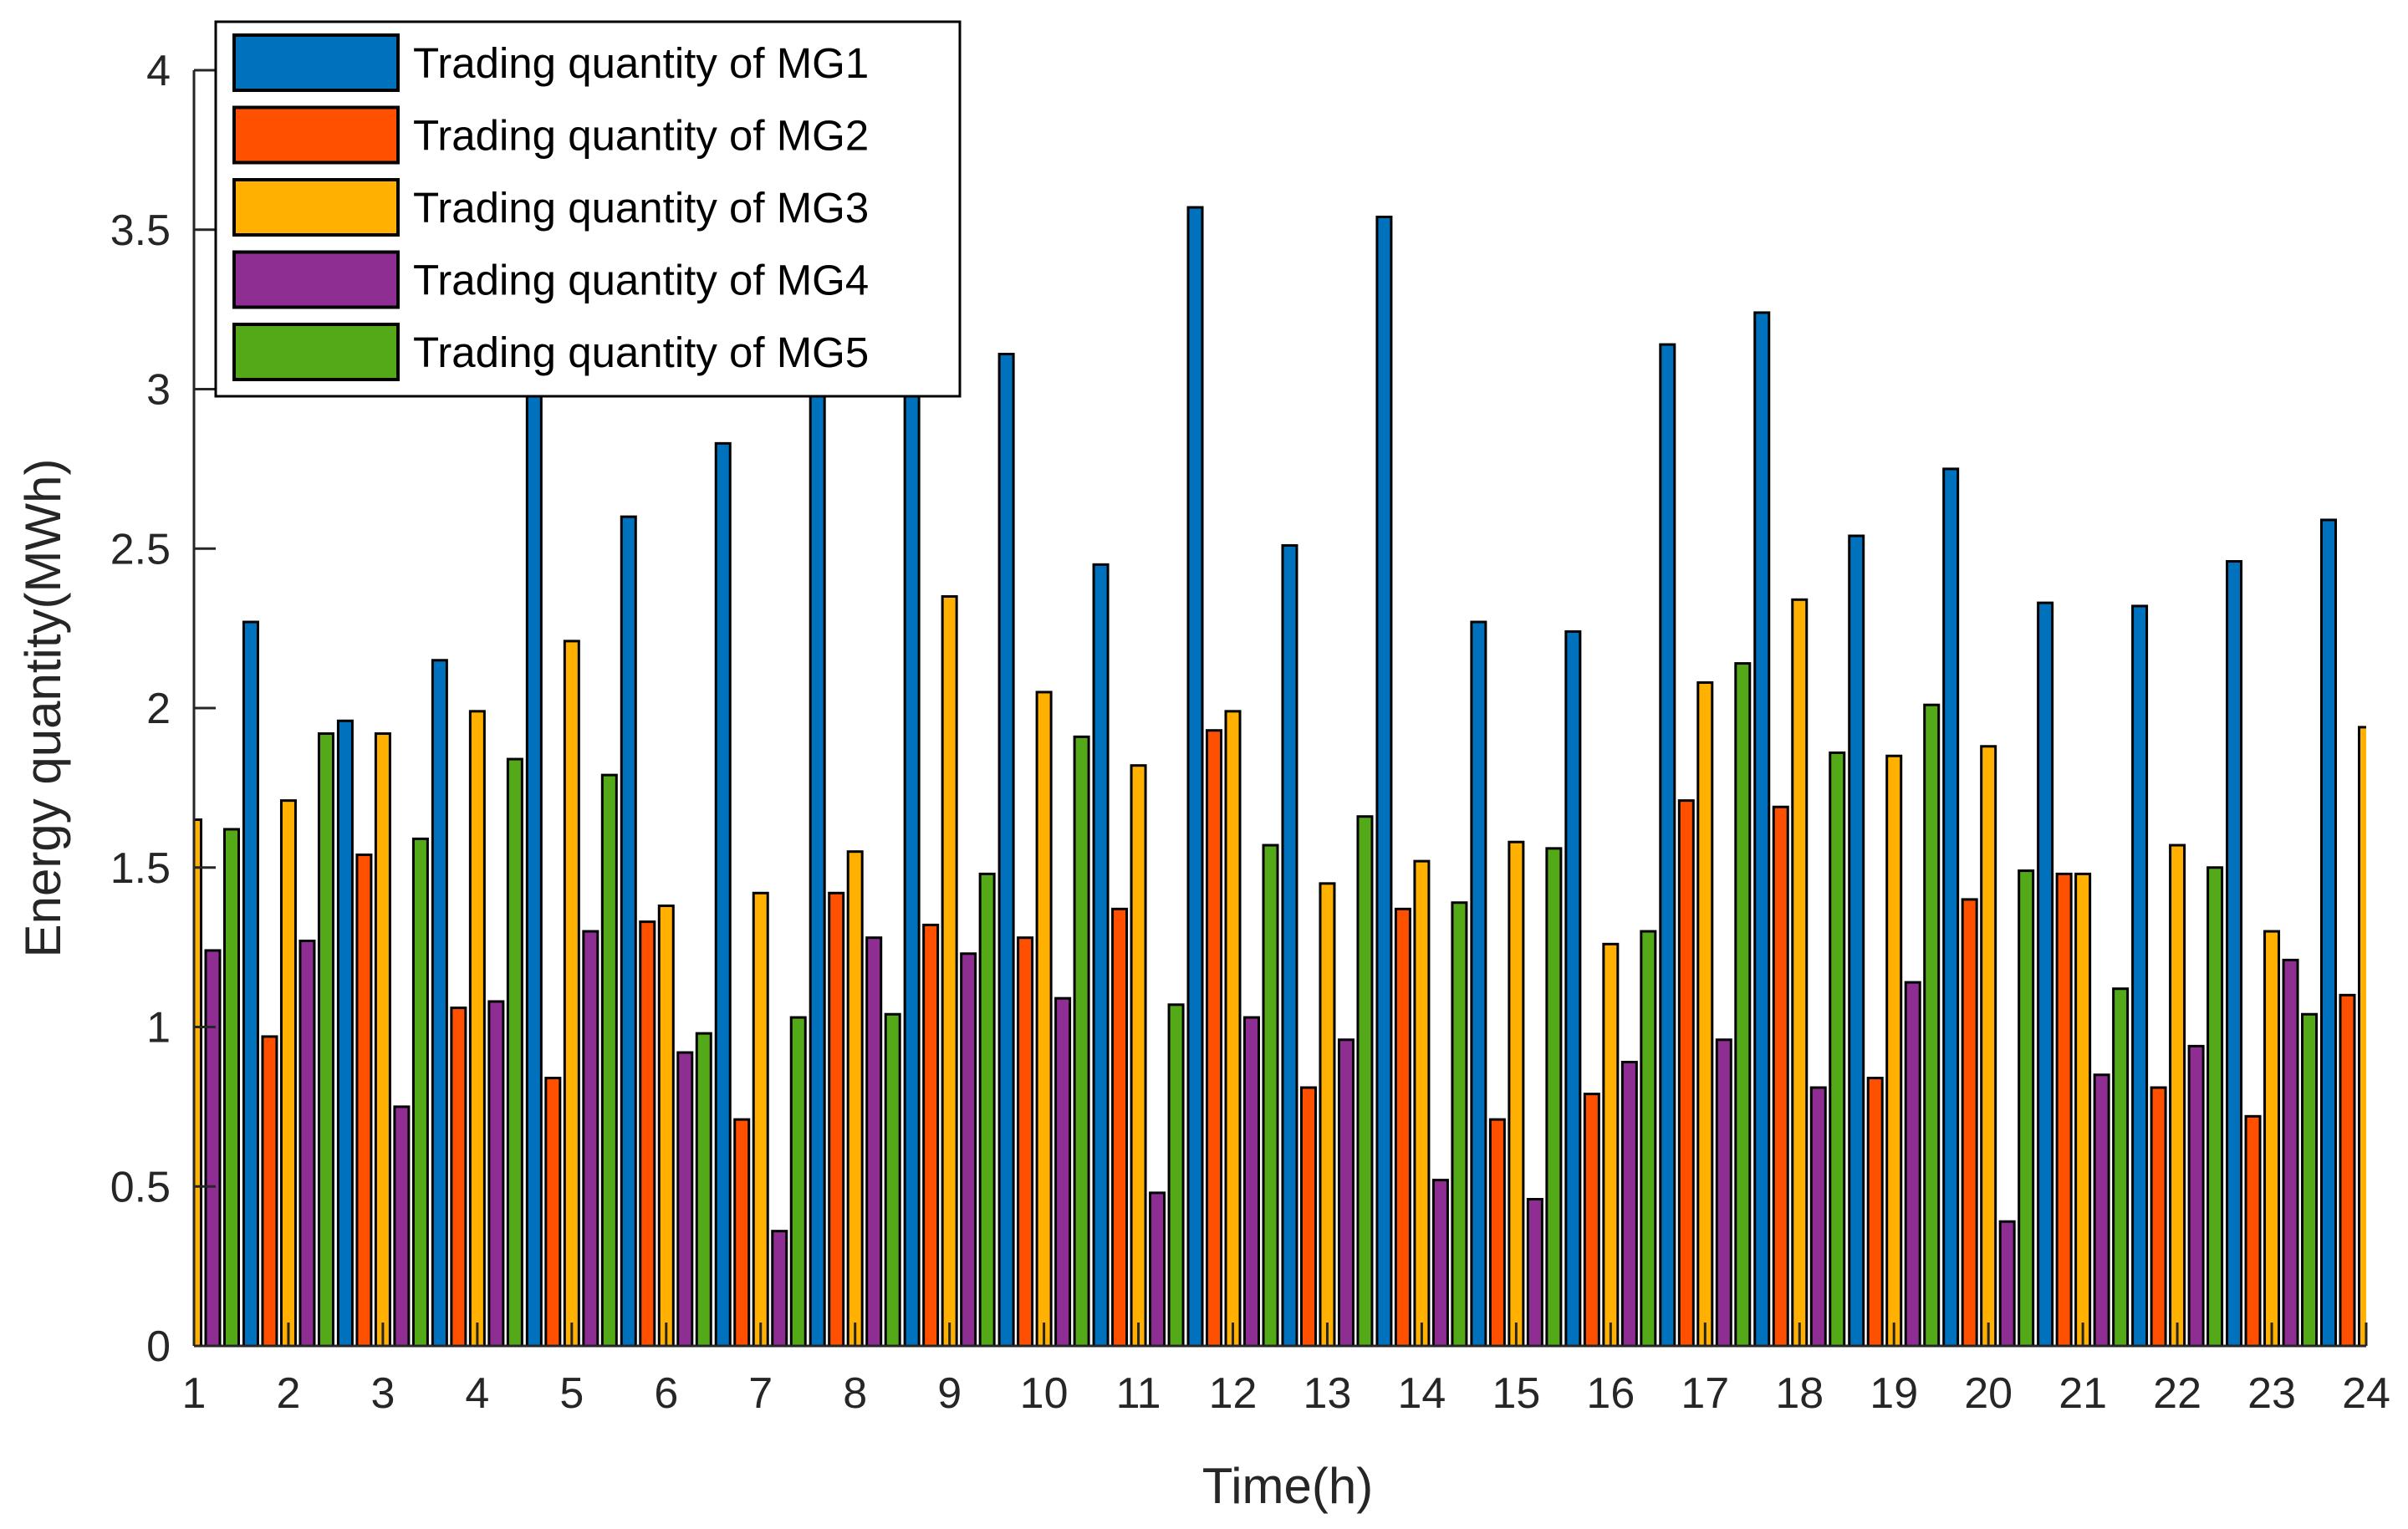  Describe the element at coordinates (1611, 1393) in the screenshot. I see `x-tick-label: 16` at that location.